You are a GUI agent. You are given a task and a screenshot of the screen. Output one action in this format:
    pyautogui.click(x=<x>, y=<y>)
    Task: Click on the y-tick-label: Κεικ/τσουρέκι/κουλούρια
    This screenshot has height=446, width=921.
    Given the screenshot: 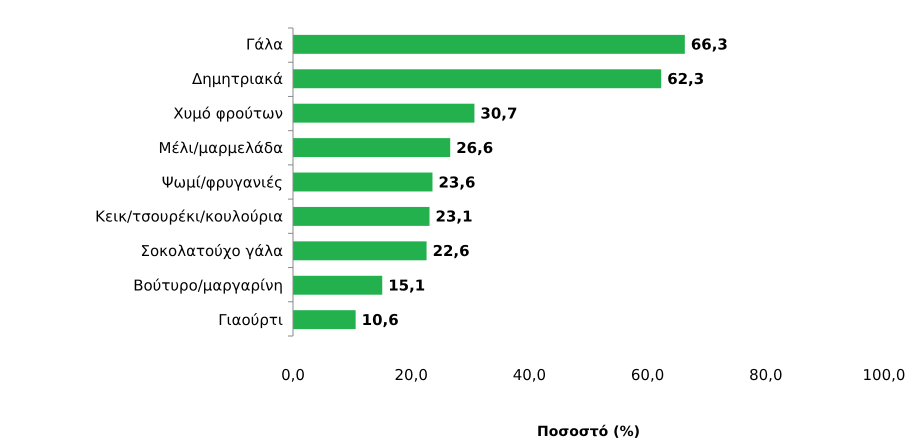 What is the action you would take?
    pyautogui.click(x=189, y=217)
    